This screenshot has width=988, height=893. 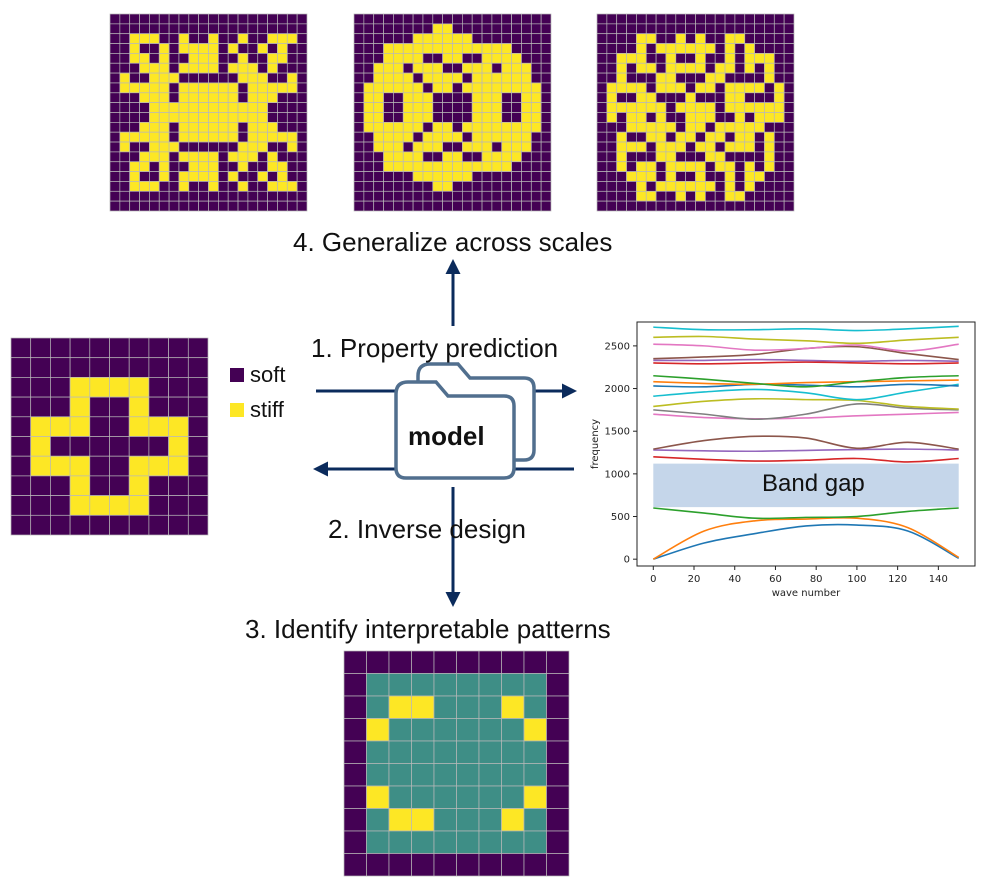 I want to click on x-tick-label: 0, so click(x=653, y=579).